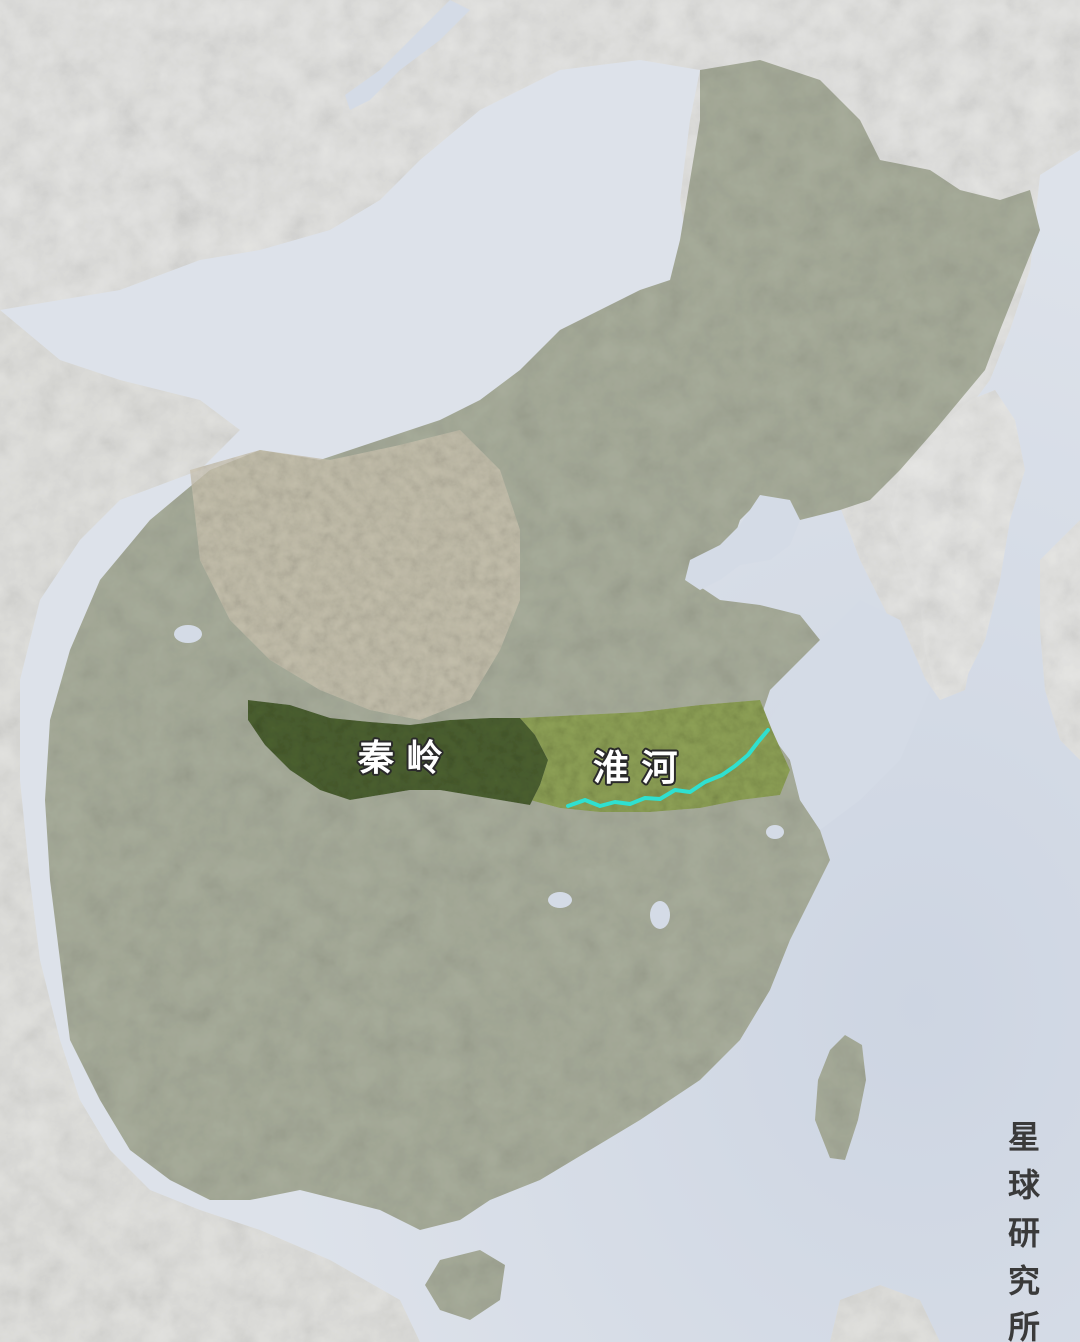  Describe the element at coordinates (635, 768) in the screenshot. I see `huaihe-label: 淮 河` at that location.